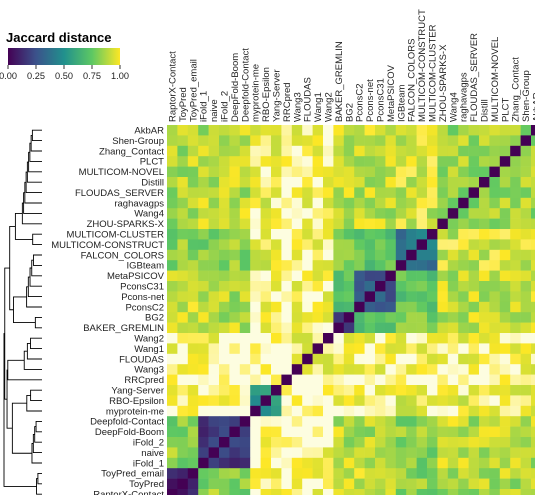 This screenshot has height=495, width=535. What do you see at coordinates (149, 214) in the screenshot?
I see `row-label: Wang4` at bounding box center [149, 214].